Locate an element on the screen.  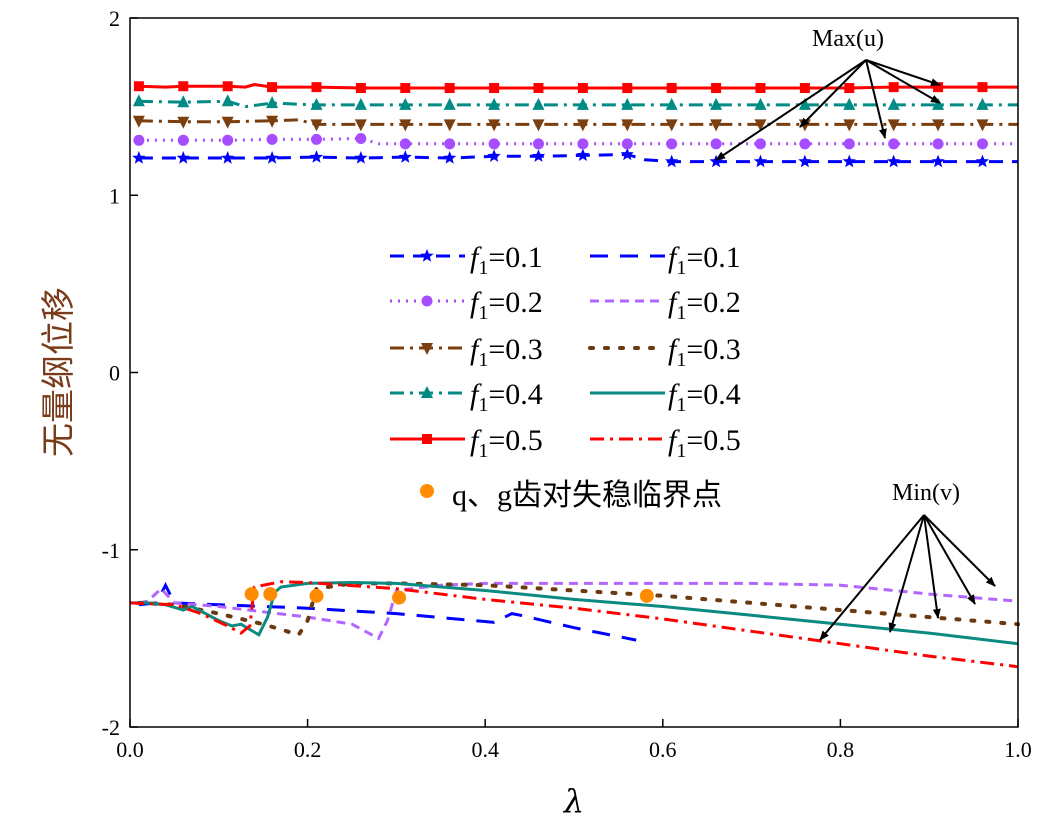
x-tick-label: 0.6 is located at coordinates (663, 749).